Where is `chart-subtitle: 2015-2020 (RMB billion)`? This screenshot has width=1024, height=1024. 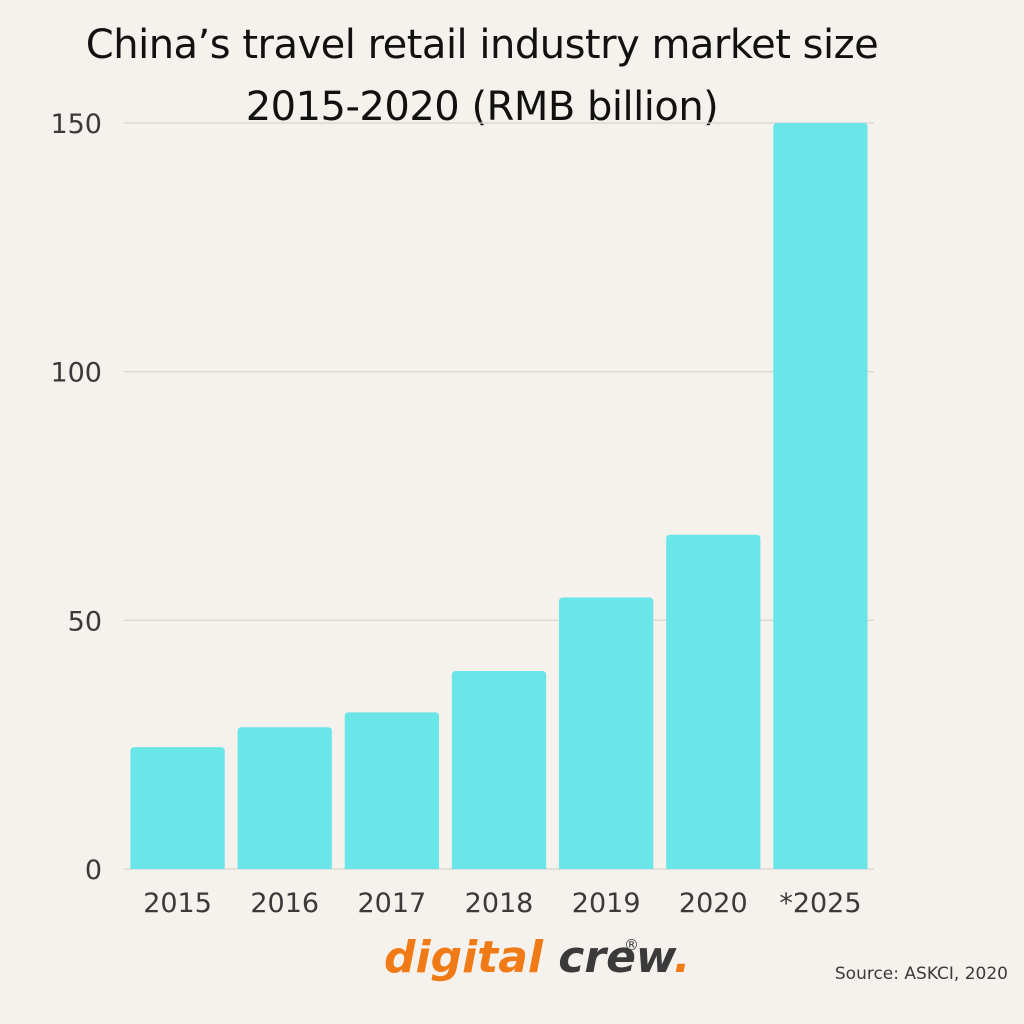 chart-subtitle: 2015-2020 (RMB billion) is located at coordinates (482, 107).